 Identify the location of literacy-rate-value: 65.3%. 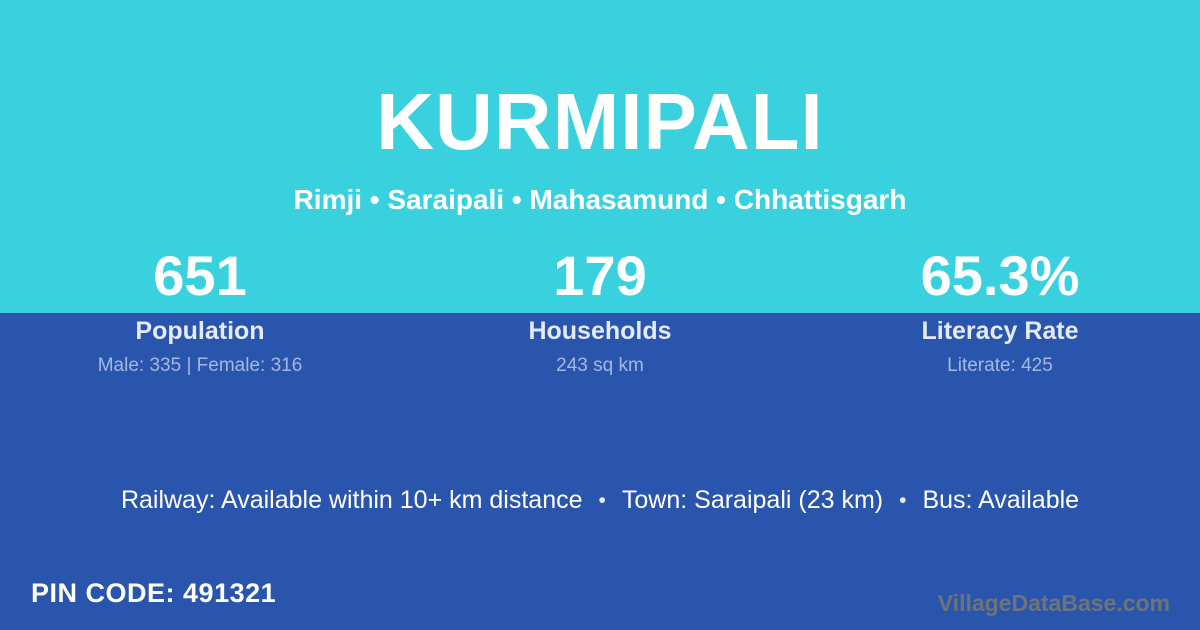
(1000, 275).